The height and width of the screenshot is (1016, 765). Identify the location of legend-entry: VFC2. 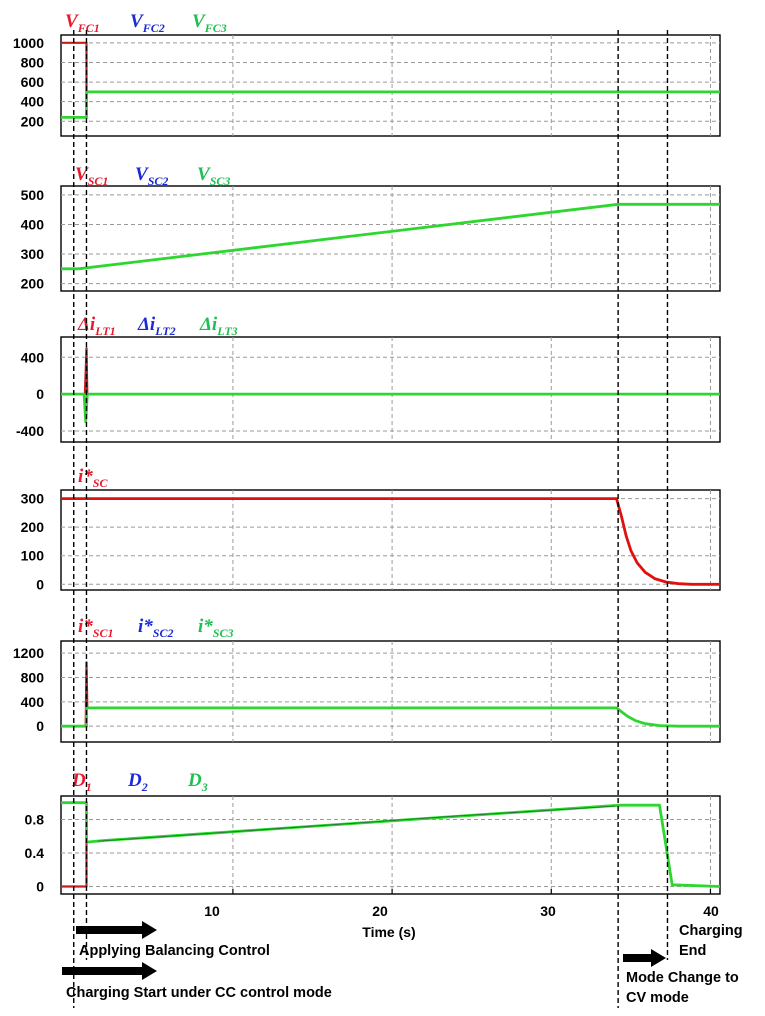
(147, 23).